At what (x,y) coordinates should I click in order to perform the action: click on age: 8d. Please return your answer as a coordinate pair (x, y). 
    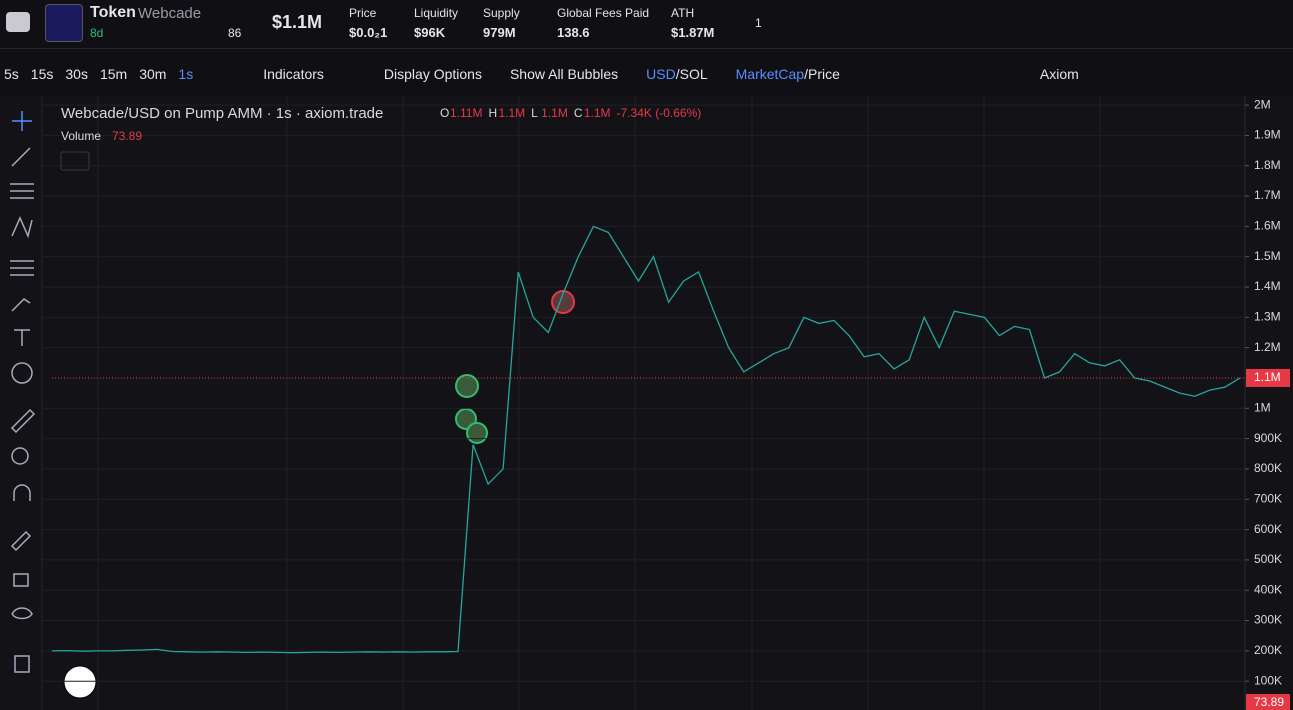
    Looking at the image, I should click on (97, 33).